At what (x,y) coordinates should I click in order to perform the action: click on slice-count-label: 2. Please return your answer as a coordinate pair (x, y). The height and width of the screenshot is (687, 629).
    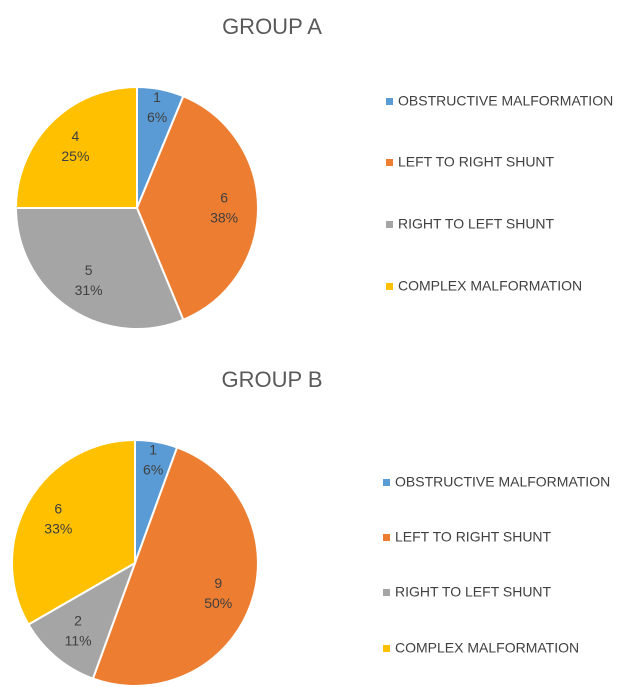
    Looking at the image, I should click on (78, 621).